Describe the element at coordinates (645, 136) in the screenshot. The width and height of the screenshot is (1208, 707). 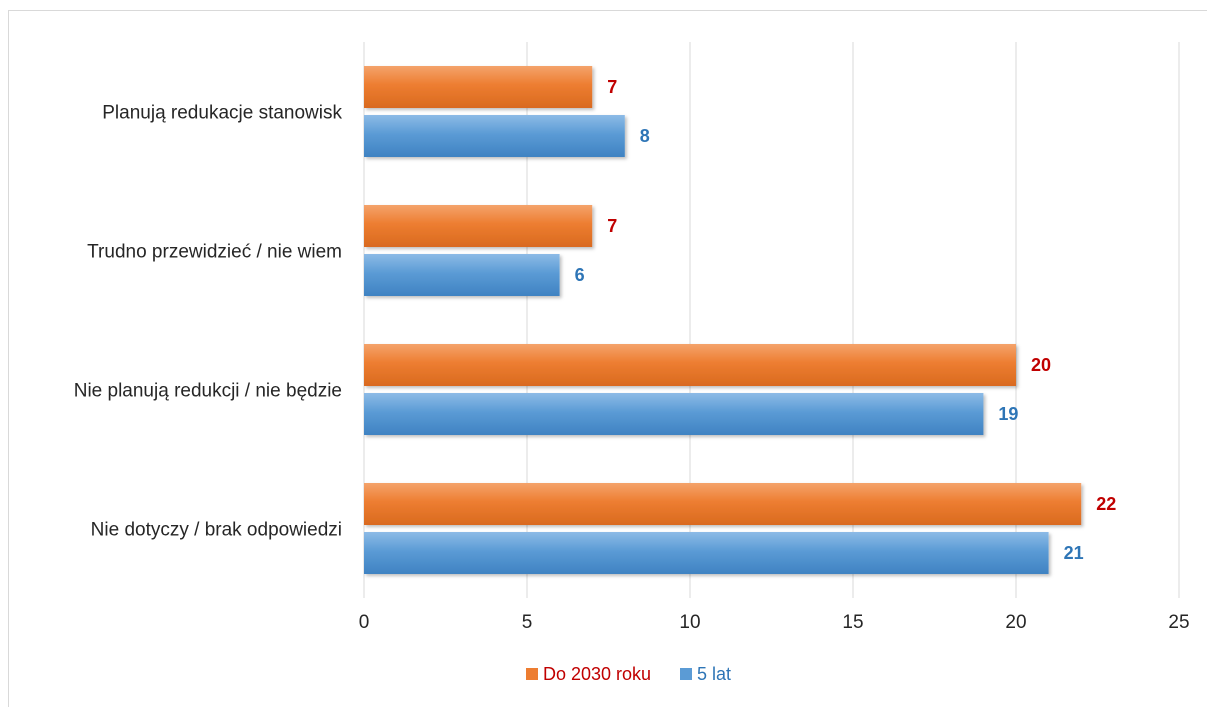
I see `data-label-5-lat-0: 8` at that location.